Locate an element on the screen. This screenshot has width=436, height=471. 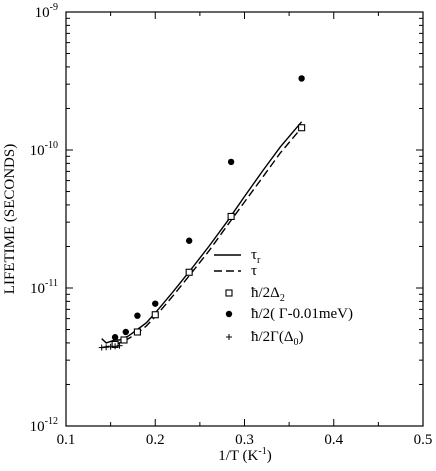
legend-label: ħ/2Γ(Δ0) is located at coordinates (277, 338).